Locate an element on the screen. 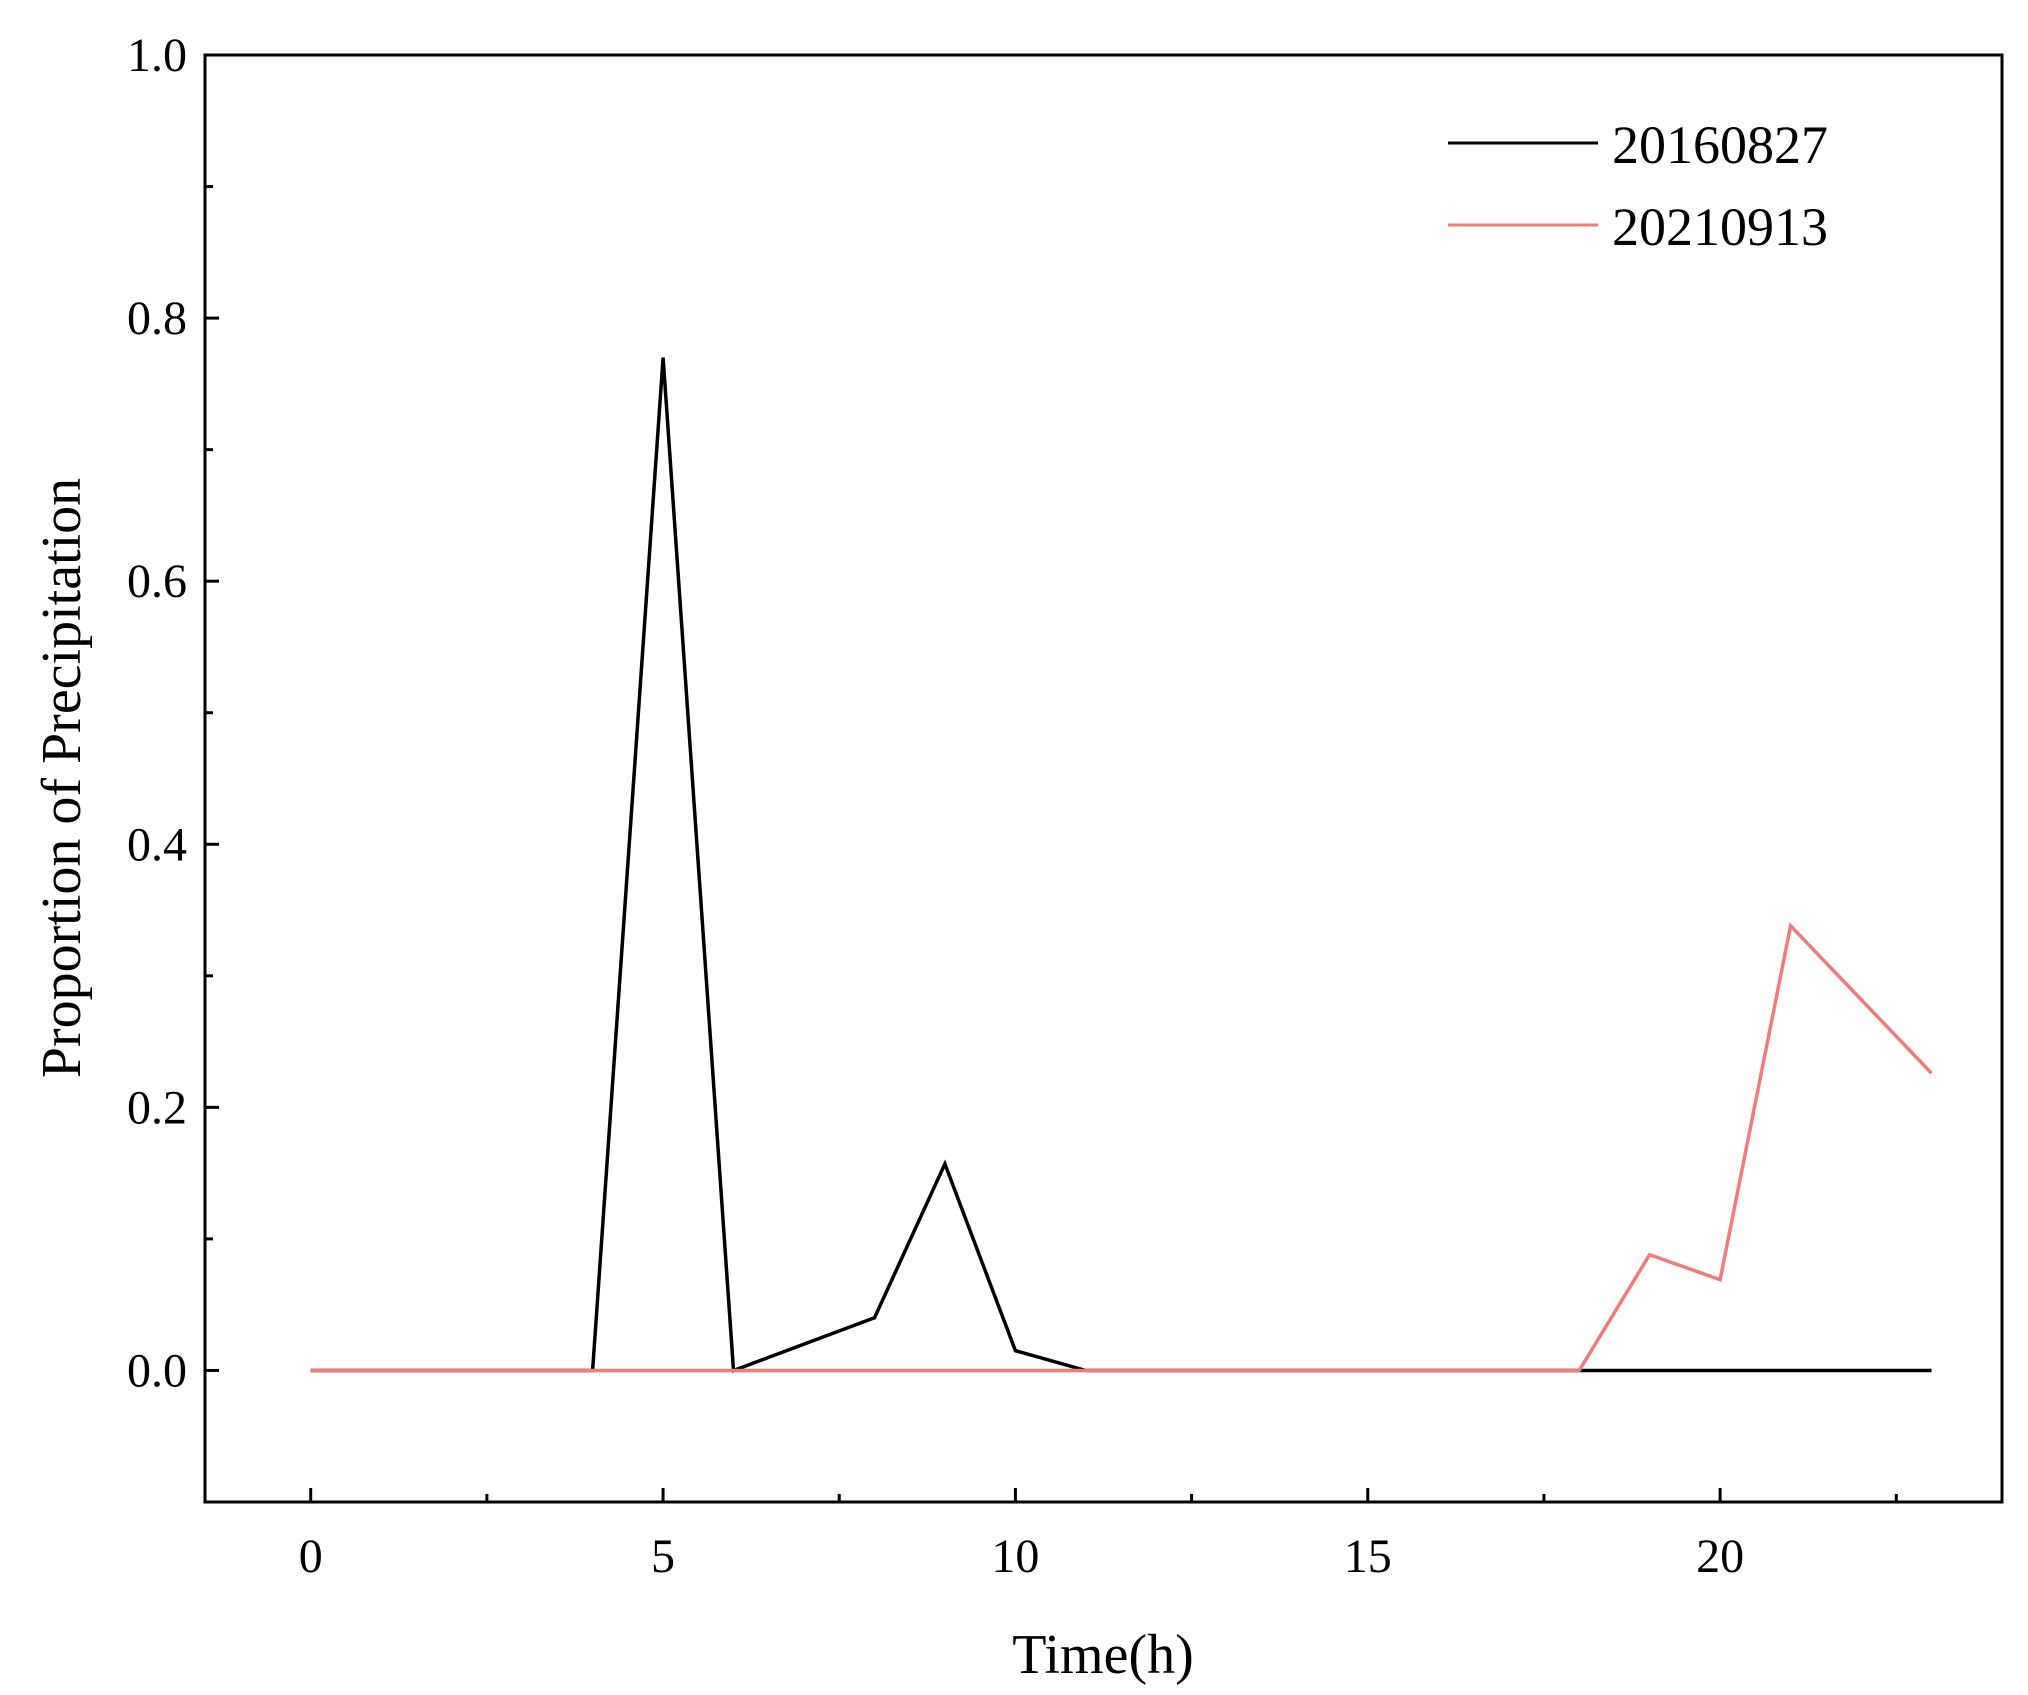  x-axis-title: Time(h) is located at coordinates (1103, 1655).